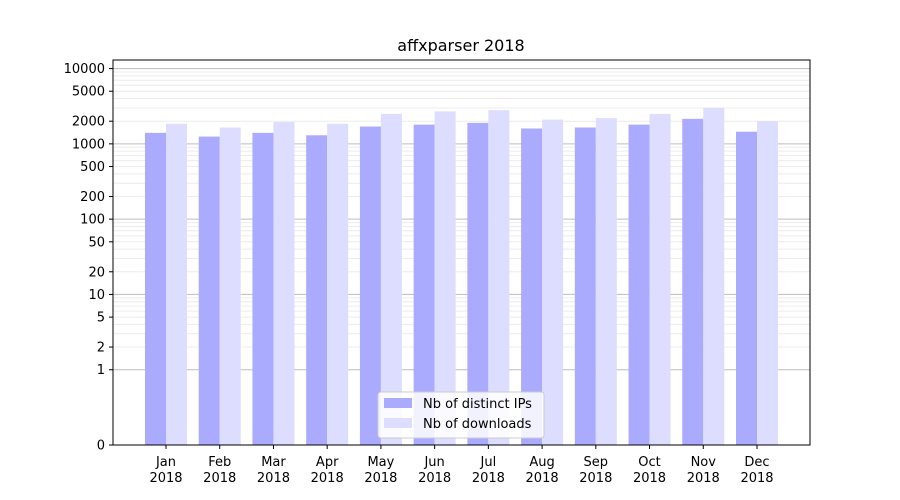 Image resolution: width=900 pixels, height=500 pixels. I want to click on y-tick-label: 10000, so click(84, 69).